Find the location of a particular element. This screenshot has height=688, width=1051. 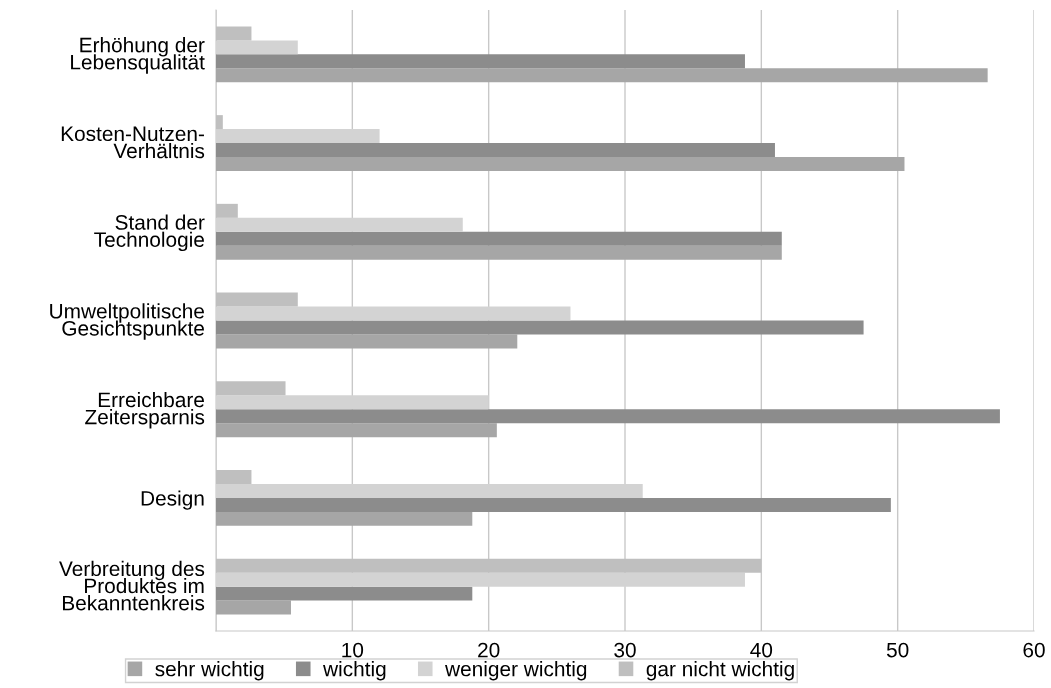

y-tick-label: Verbreitung des Produktes im Bekanntenkreis is located at coordinates (132, 585).